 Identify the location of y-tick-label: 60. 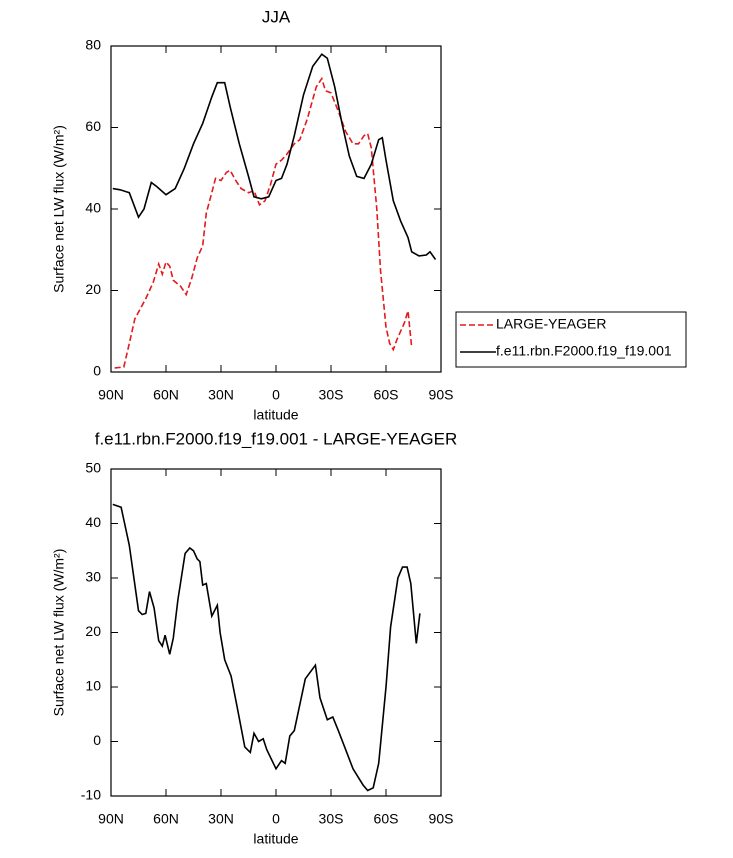
(93, 126).